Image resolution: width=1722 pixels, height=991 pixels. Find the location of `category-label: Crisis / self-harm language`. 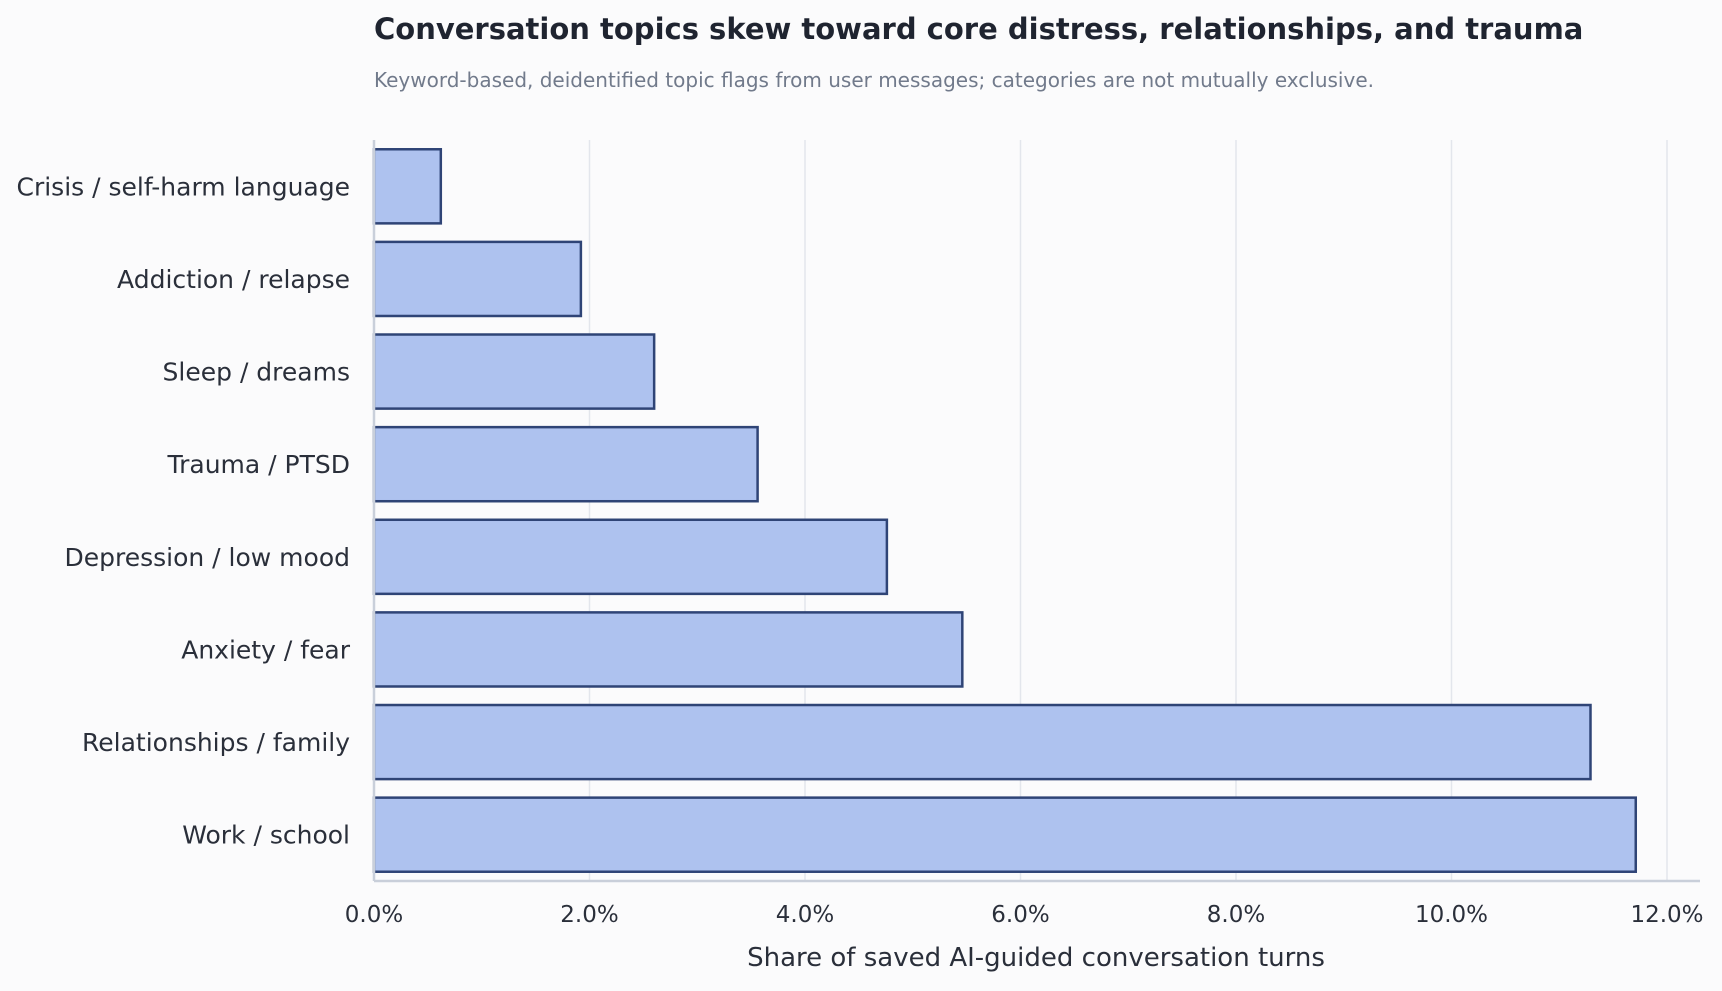

category-label: Crisis / self-harm language is located at coordinates (184, 186).